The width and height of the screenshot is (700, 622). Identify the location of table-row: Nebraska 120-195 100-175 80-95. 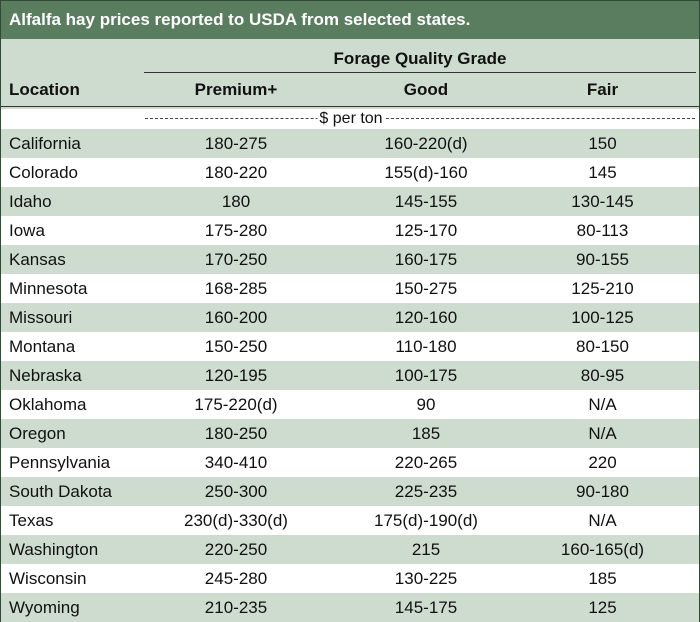
(350, 375).